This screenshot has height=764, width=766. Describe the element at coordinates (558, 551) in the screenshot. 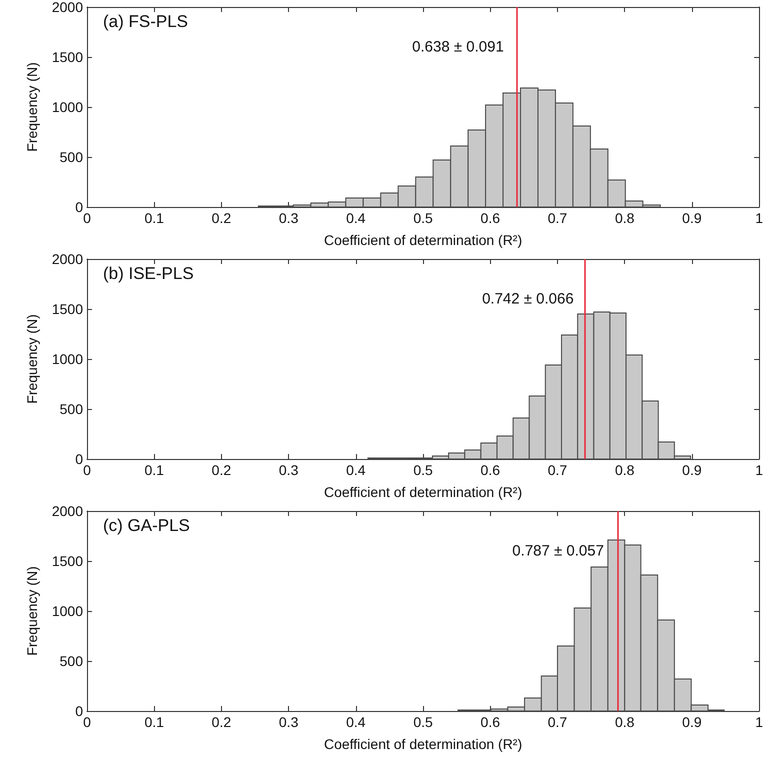

I see `ref-line-label: 0.787 ± 0.057` at that location.